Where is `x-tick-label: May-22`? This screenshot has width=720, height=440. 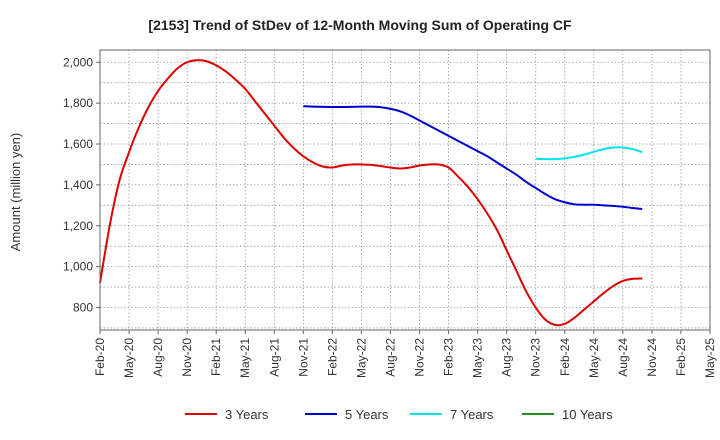 x-tick-label: May-22 is located at coordinates (361, 358).